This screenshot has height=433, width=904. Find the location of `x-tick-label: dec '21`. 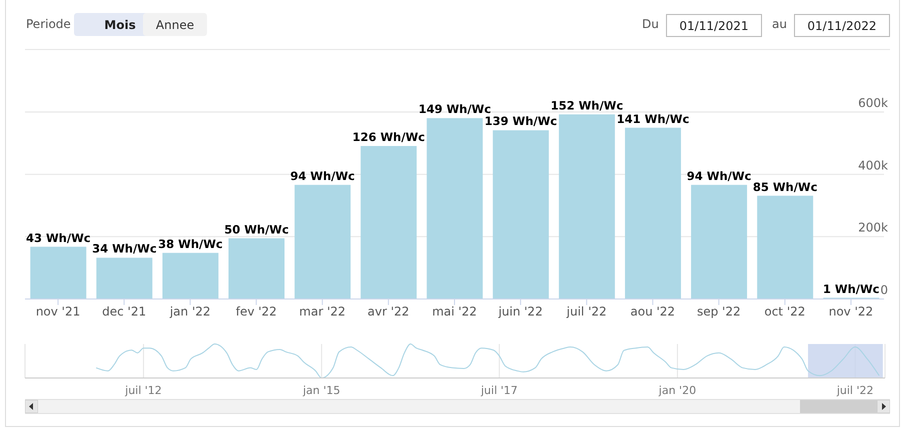

x-tick-label: dec '21 is located at coordinates (124, 311).